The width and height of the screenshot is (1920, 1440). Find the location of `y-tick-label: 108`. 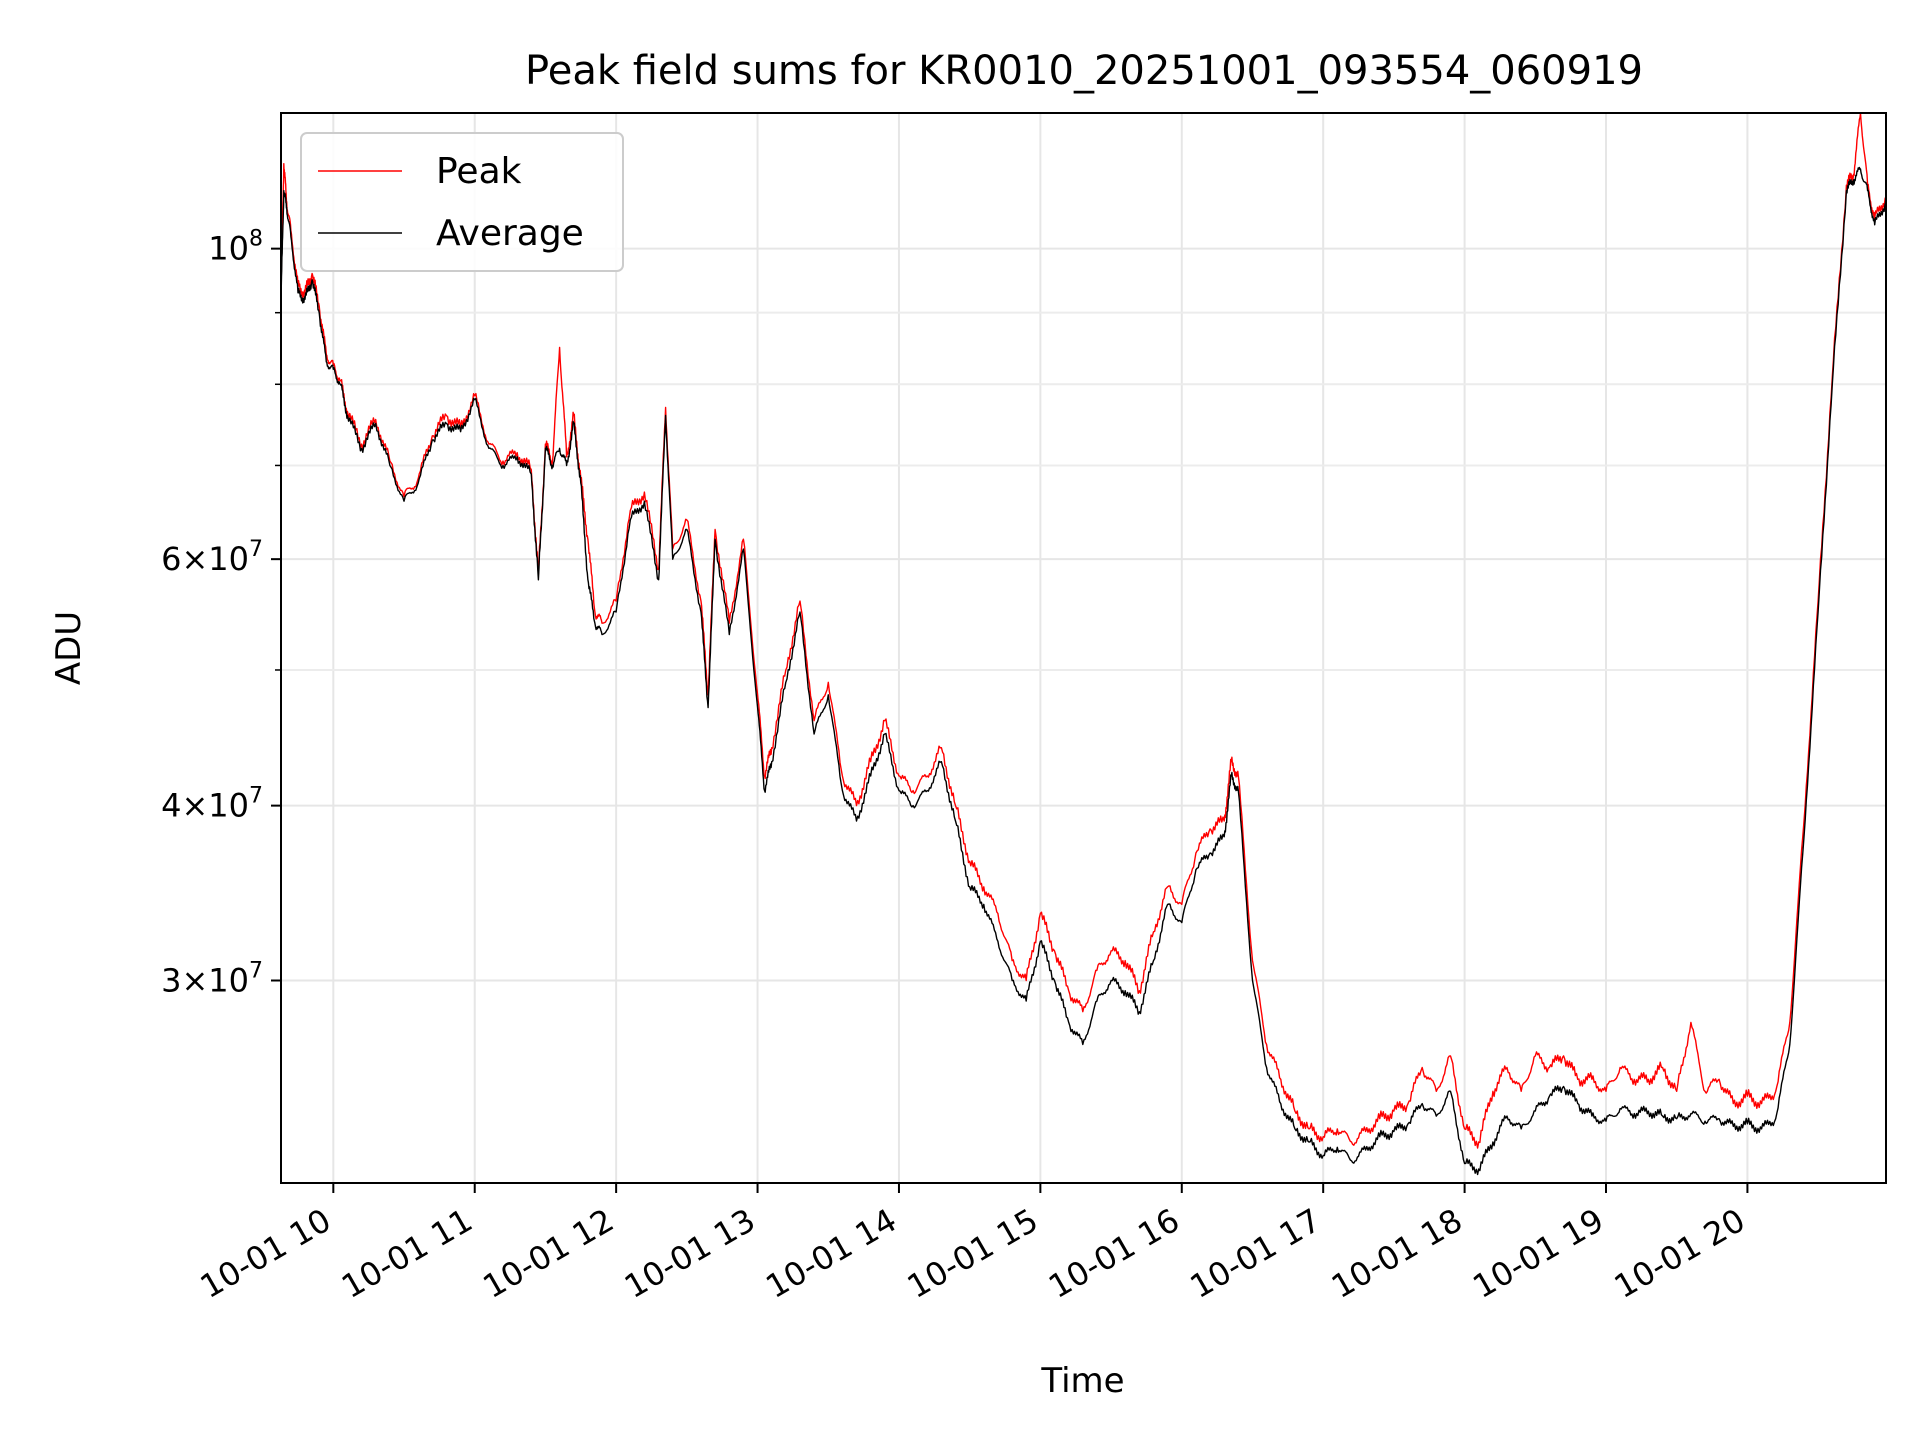

y-tick-label: 108 is located at coordinates (235, 247).